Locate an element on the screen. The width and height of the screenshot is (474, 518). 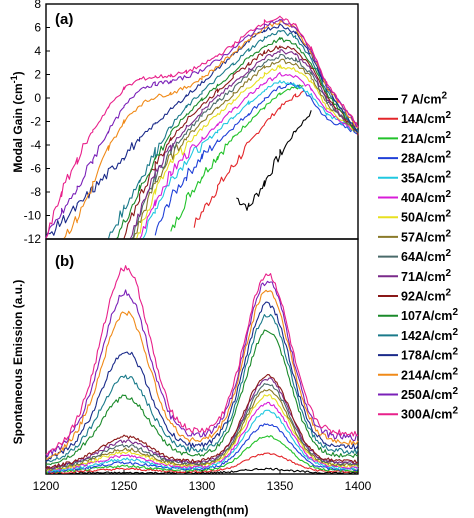
panel-a-y-ticks: -12 -10 -8 -6 -4 -2 0 2 4 6 8 is located at coordinates (37, 123).